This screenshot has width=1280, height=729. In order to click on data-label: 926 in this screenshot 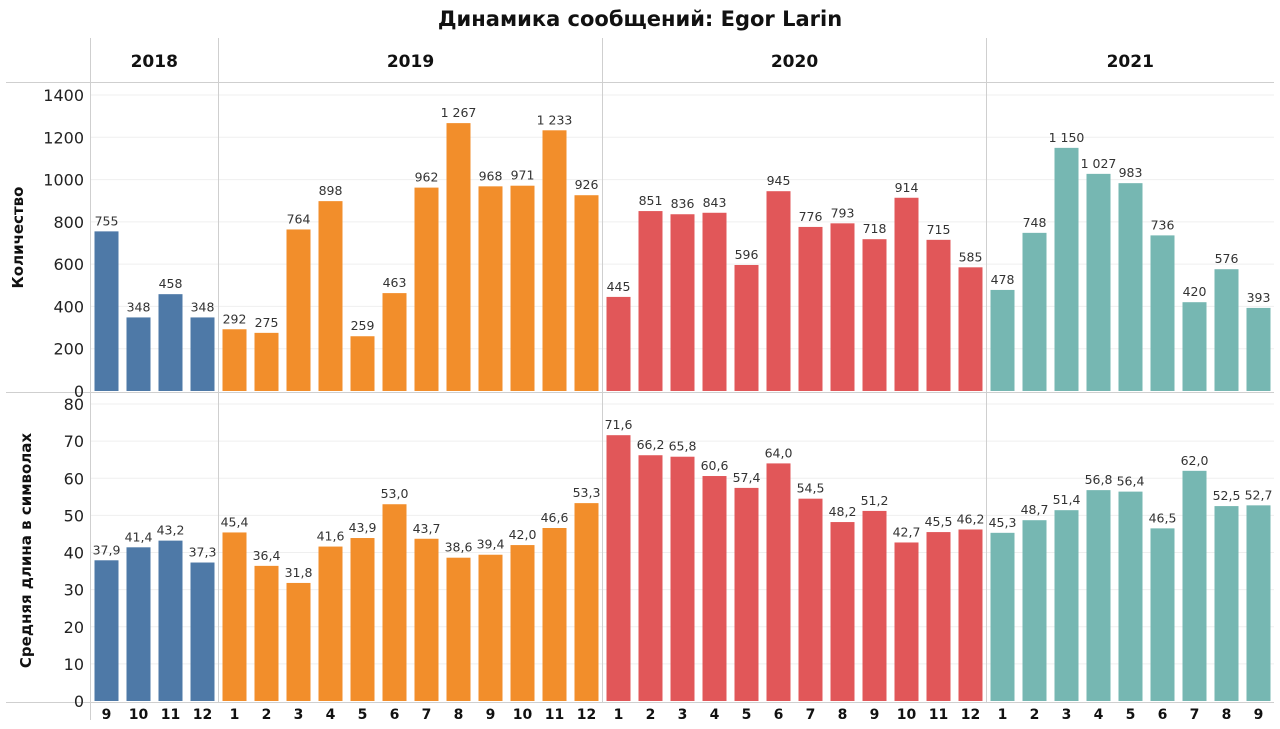, I will do `click(587, 184)`.